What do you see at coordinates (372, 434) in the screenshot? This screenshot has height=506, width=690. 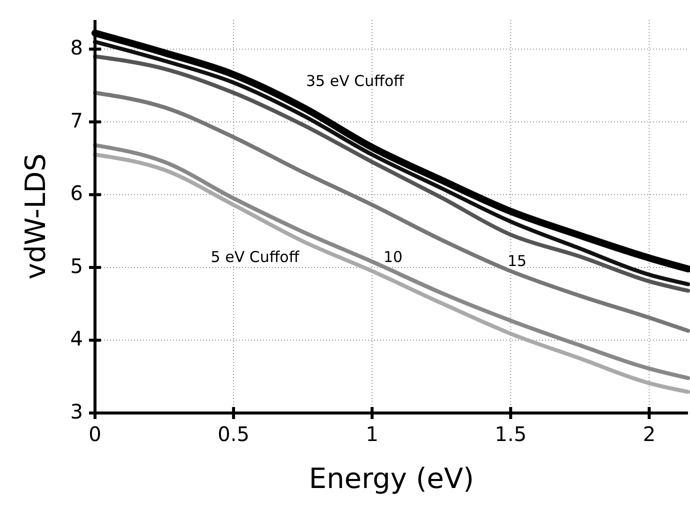 I see `x-tick-label: 1` at bounding box center [372, 434].